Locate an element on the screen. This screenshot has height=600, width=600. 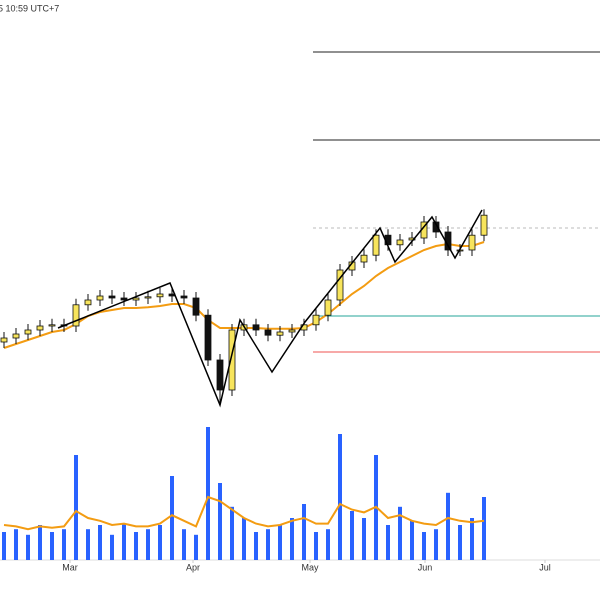
x-tick-label: May is located at coordinates (310, 567).